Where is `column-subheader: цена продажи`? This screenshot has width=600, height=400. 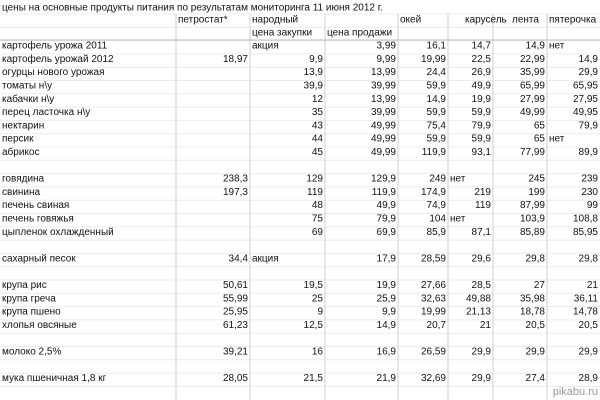 column-subheader: цена продажи is located at coordinates (359, 33).